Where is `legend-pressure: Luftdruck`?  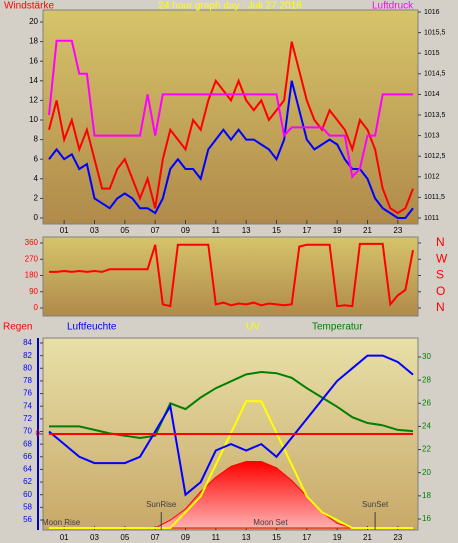 legend-pressure: Luftdruck is located at coordinates (393, 6).